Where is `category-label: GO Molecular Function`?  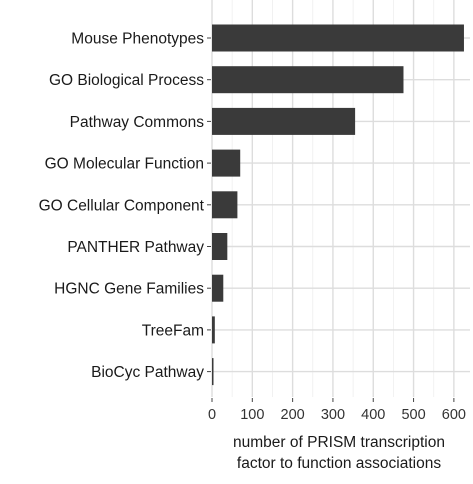 category-label: GO Molecular Function is located at coordinates (124, 164).